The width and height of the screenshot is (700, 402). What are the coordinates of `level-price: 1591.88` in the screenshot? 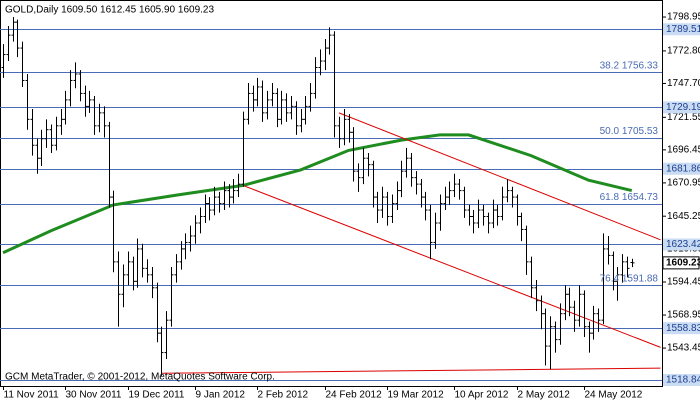 It's located at (640, 278).